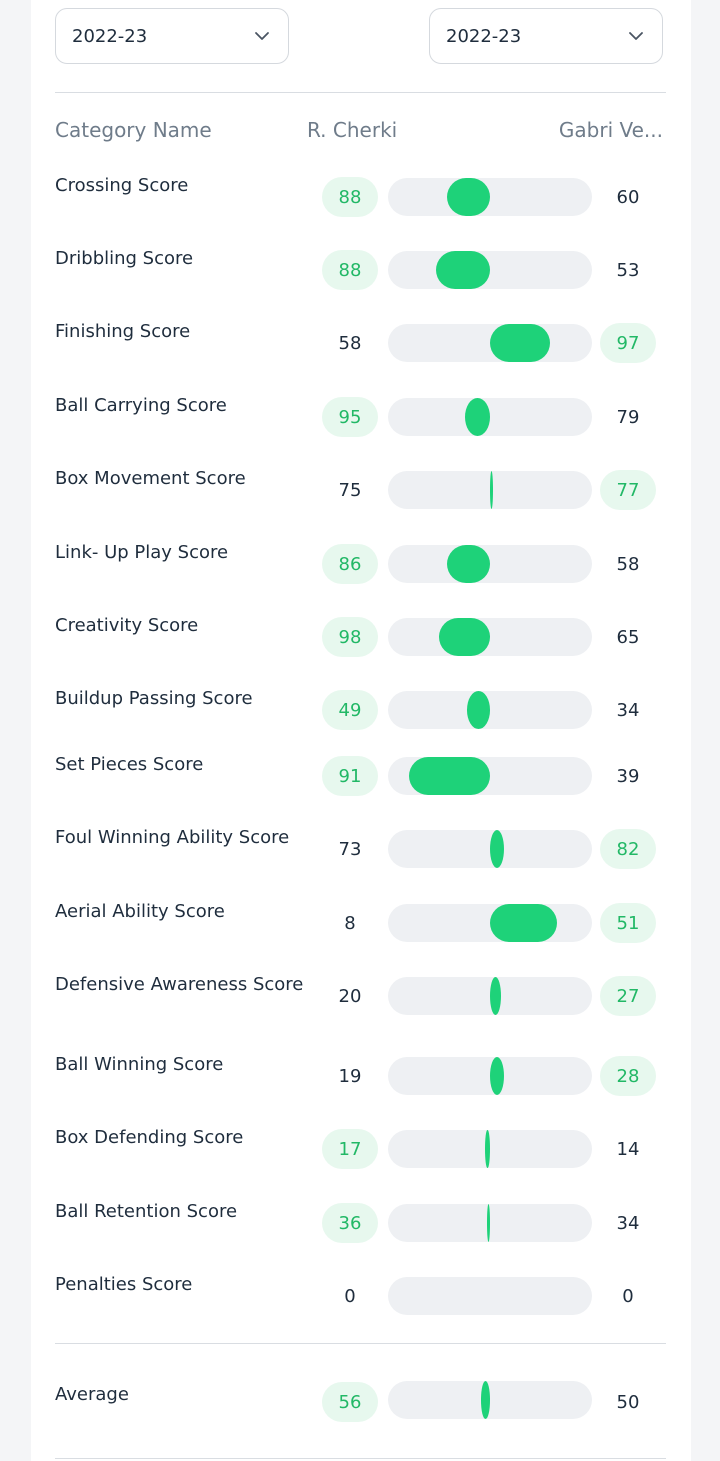  I want to click on stat-row: Box Defending Score 17 14, so click(360, 1150).